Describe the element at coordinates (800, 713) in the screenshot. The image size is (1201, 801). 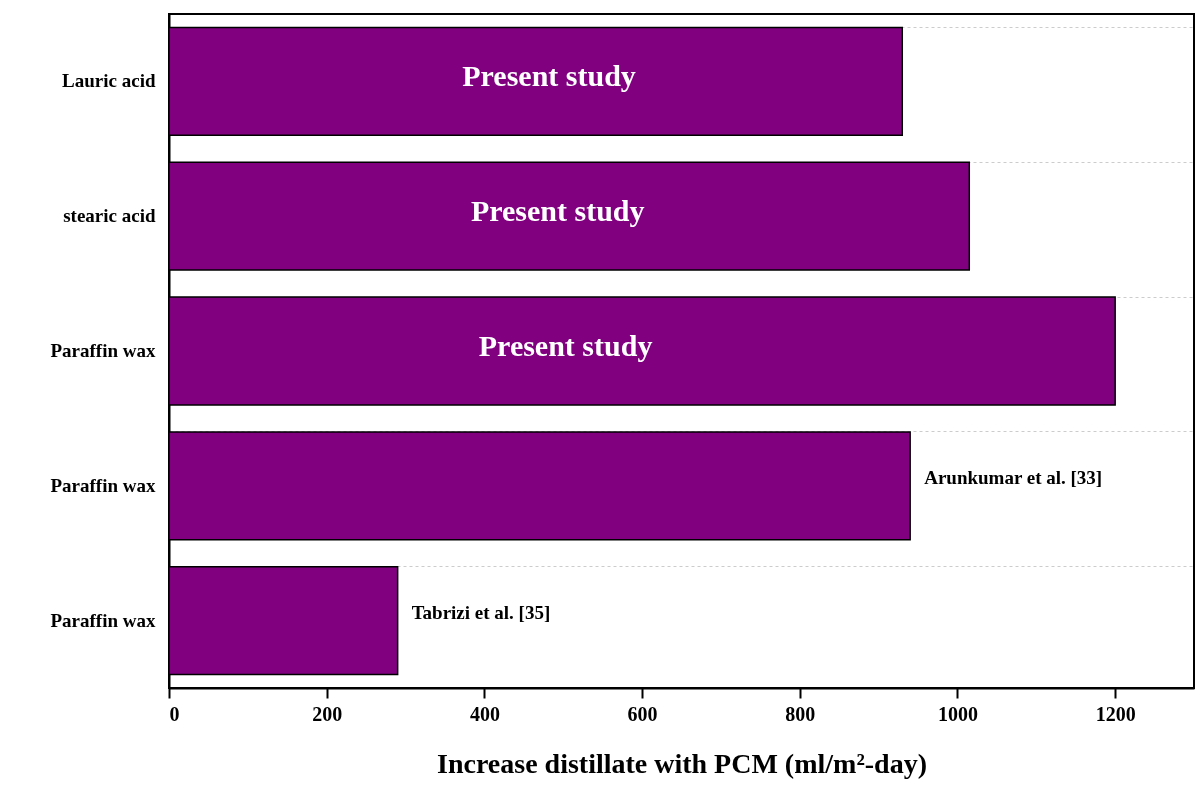
I see `x-tick-label: 800` at that location.